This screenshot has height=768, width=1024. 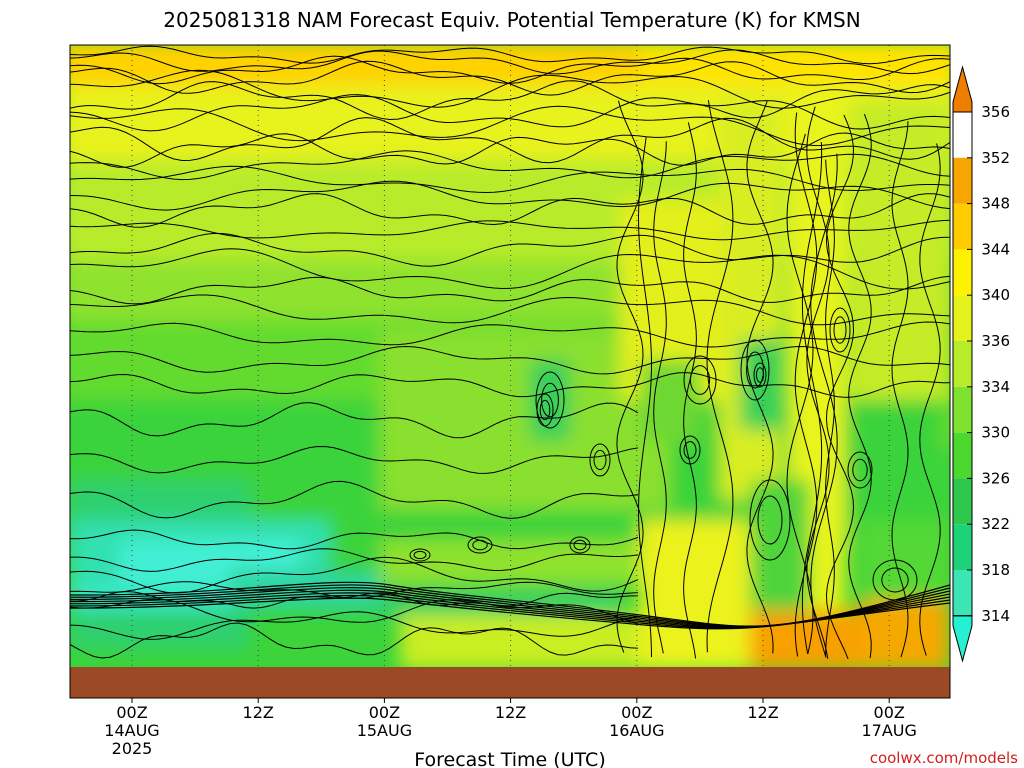 I want to click on x-tick-date: 14AUG, so click(x=131, y=730).